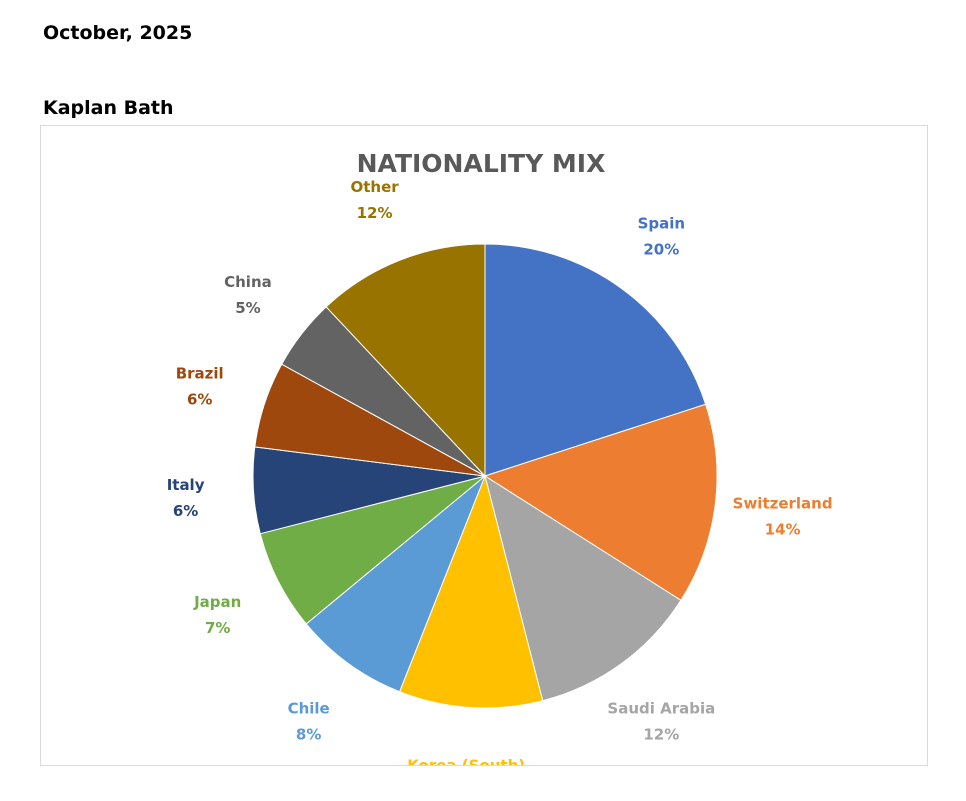 This screenshot has height=801, width=966. What do you see at coordinates (783, 504) in the screenshot?
I see `data-label-name: Switzerland` at bounding box center [783, 504].